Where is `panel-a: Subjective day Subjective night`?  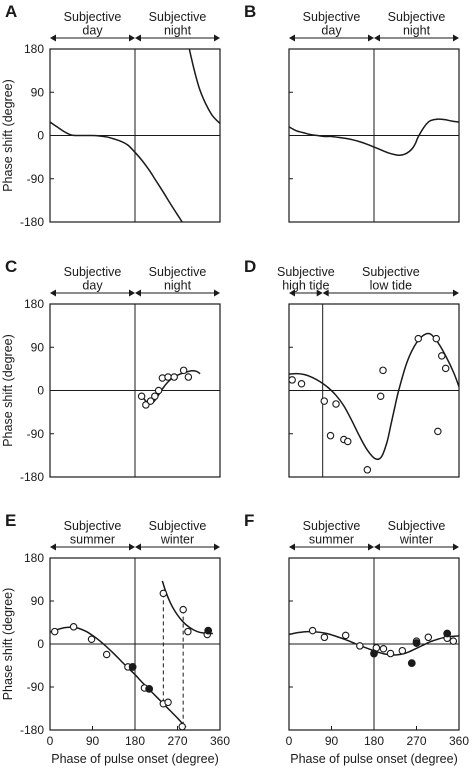
panel-a: Subjective day Subjective night is located at coordinates (135, 116).